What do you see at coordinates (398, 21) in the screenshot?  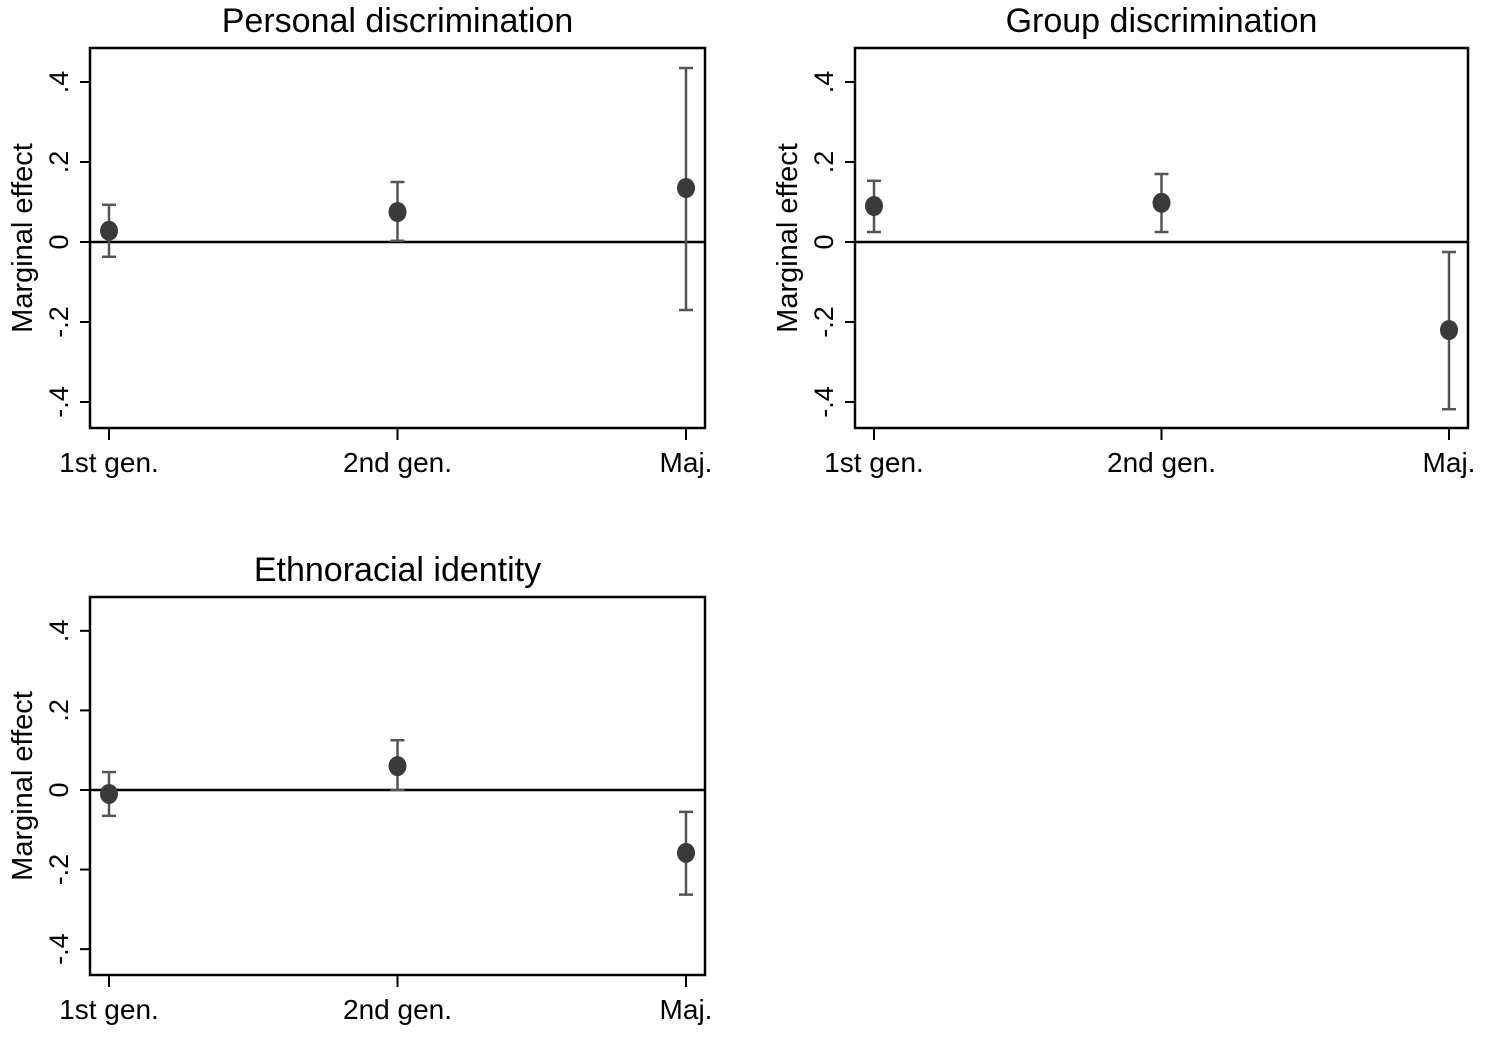 I see `panel-title: Personal discrimination` at bounding box center [398, 21].